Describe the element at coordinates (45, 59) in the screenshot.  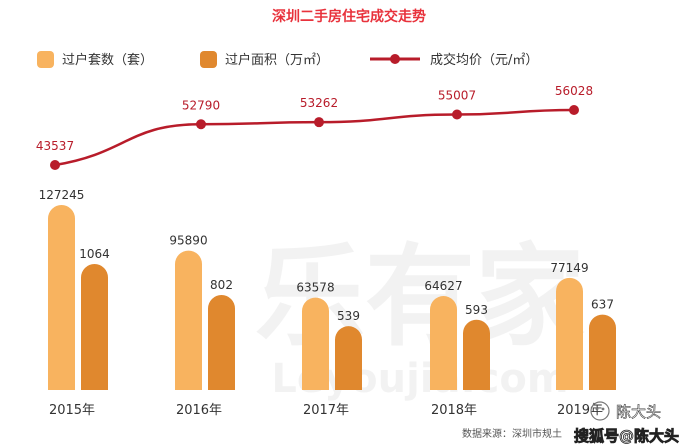
I see `legend-swatch-units` at that location.